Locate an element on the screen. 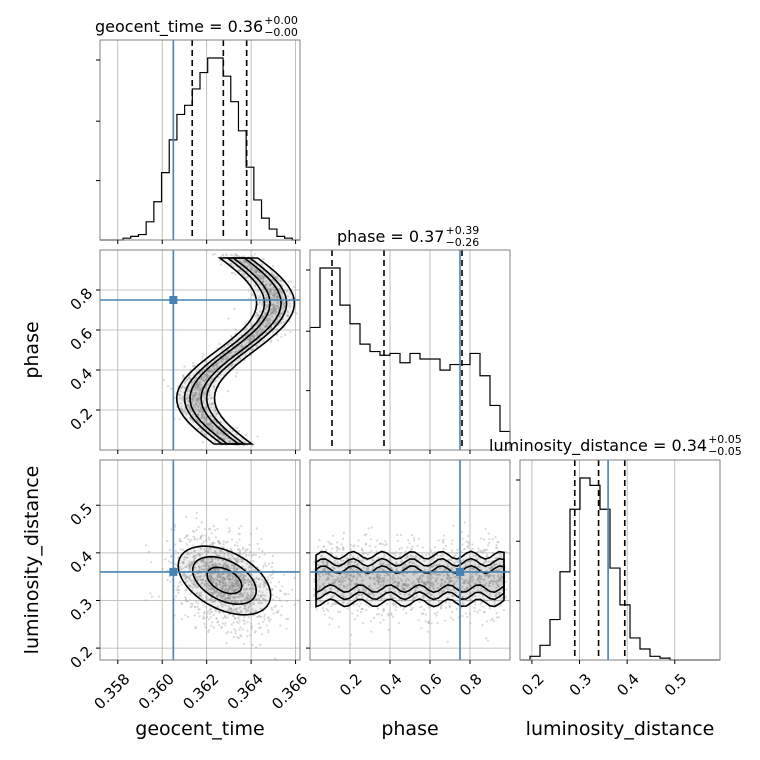 This screenshot has width=760, height=760. axes-frame is located at coordinates (200, 350).